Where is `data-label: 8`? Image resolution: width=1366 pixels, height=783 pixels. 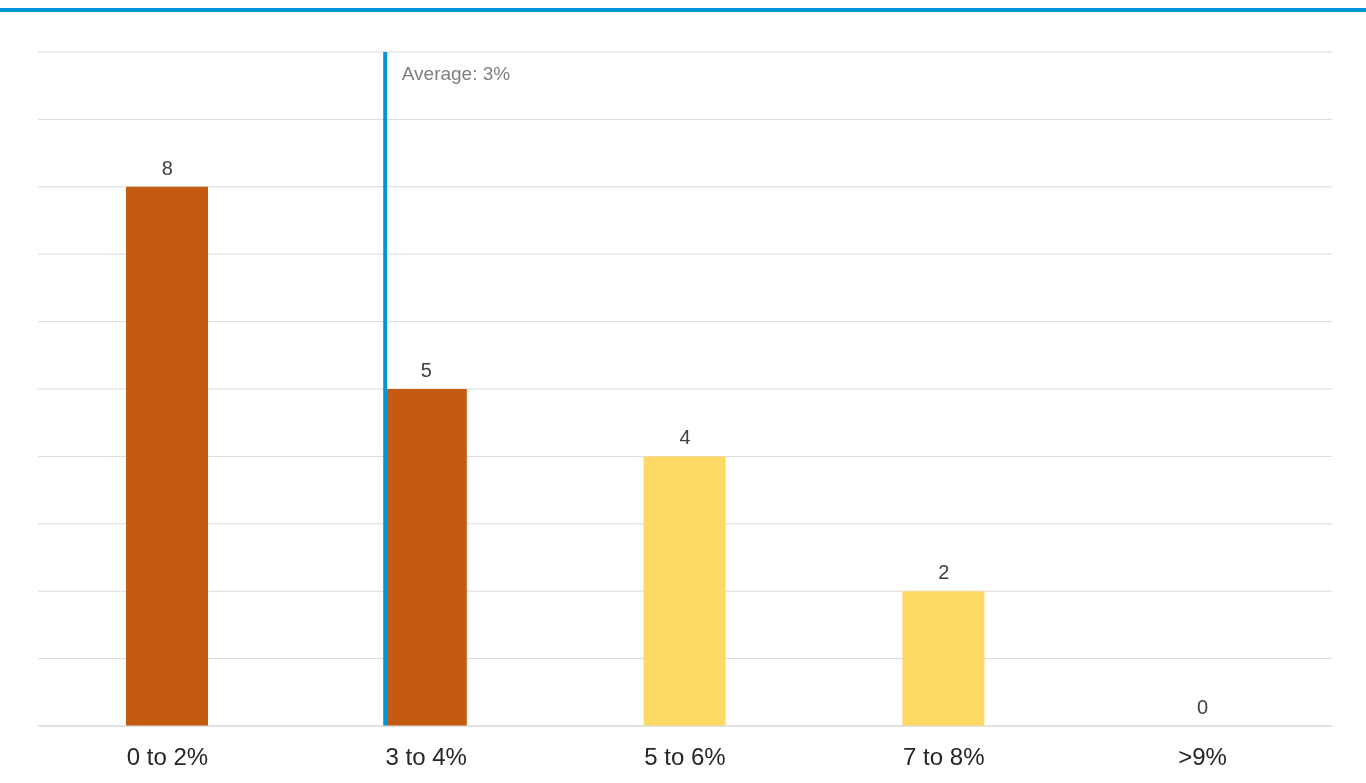 data-label: 8 is located at coordinates (167, 167).